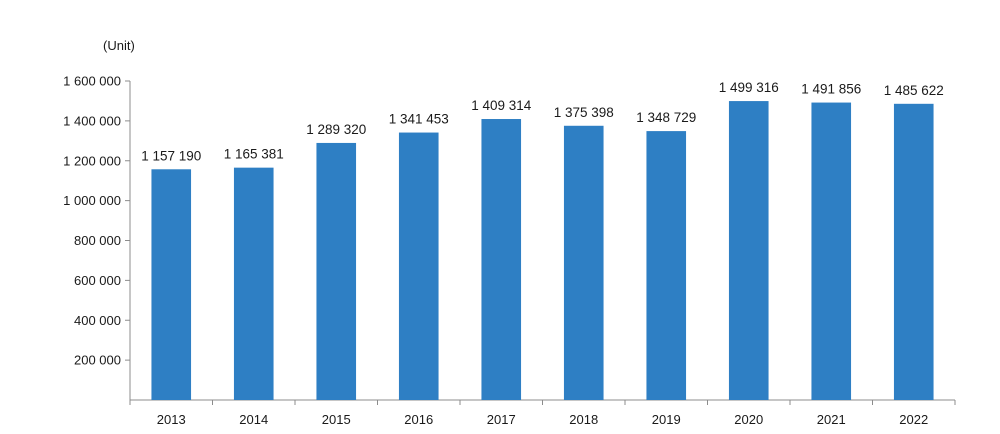 The width and height of the screenshot is (1000, 434). Describe the element at coordinates (171, 419) in the screenshot. I see `x-tick-label: 2013` at that location.